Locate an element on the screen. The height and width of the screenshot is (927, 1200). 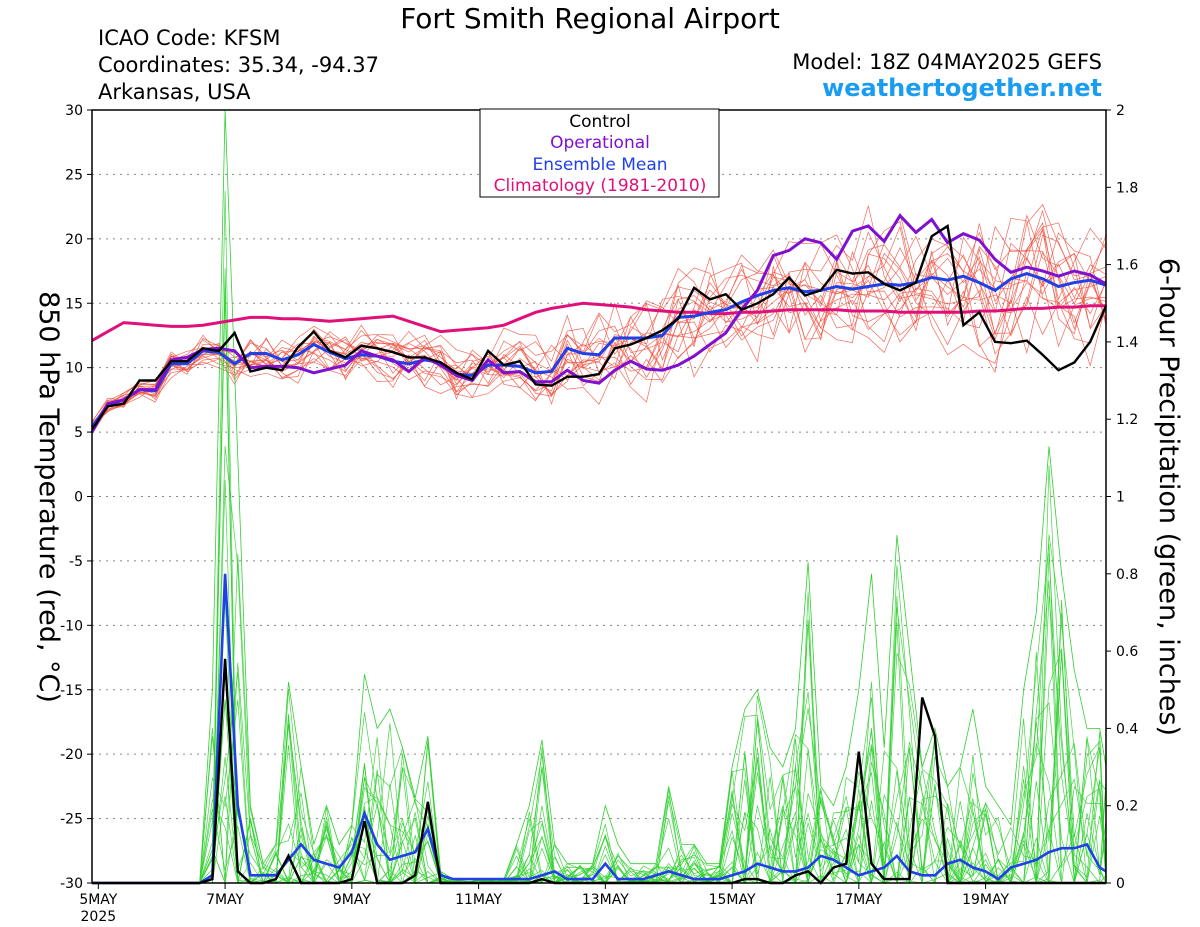
y-tick-label: 15 is located at coordinates (74, 304).